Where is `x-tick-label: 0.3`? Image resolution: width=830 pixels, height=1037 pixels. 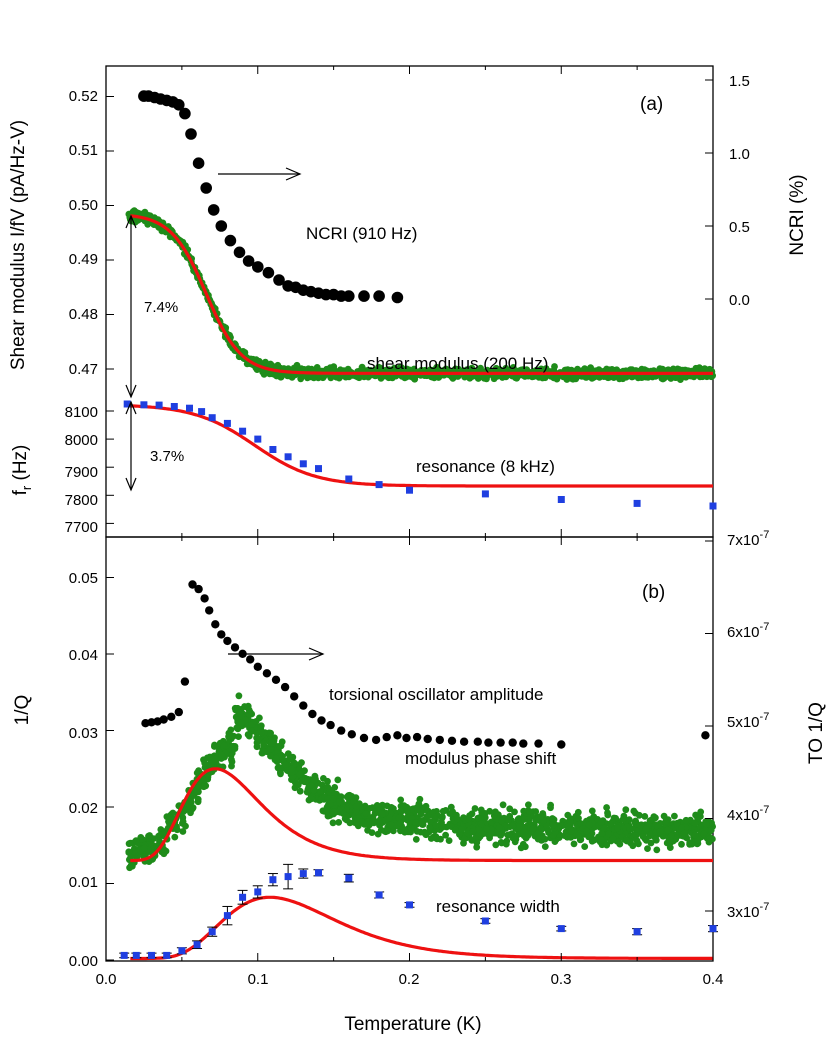 x-tick-label: 0.3 is located at coordinates (561, 979).